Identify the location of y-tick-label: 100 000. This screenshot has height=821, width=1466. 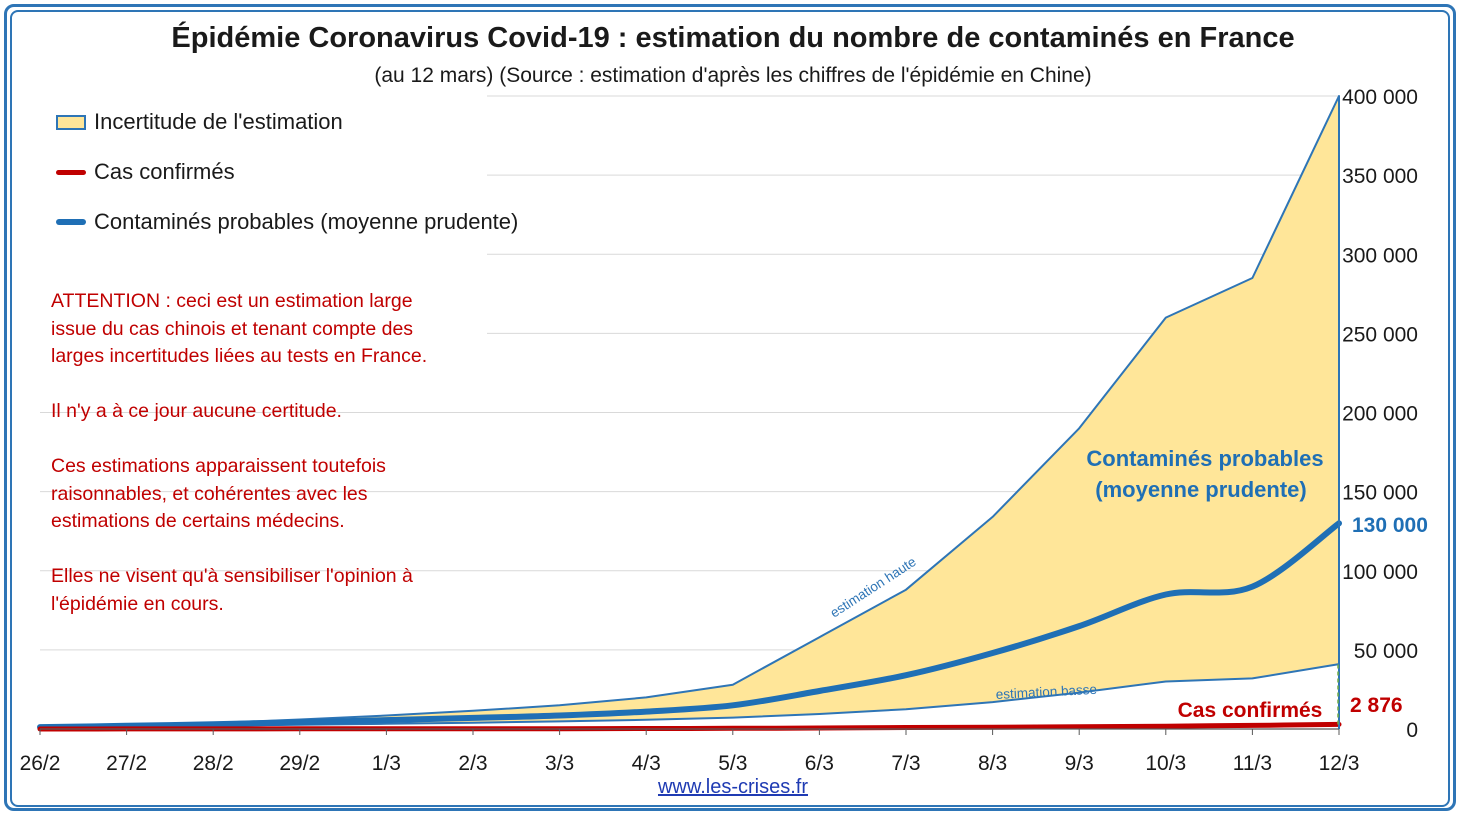
(1380, 572).